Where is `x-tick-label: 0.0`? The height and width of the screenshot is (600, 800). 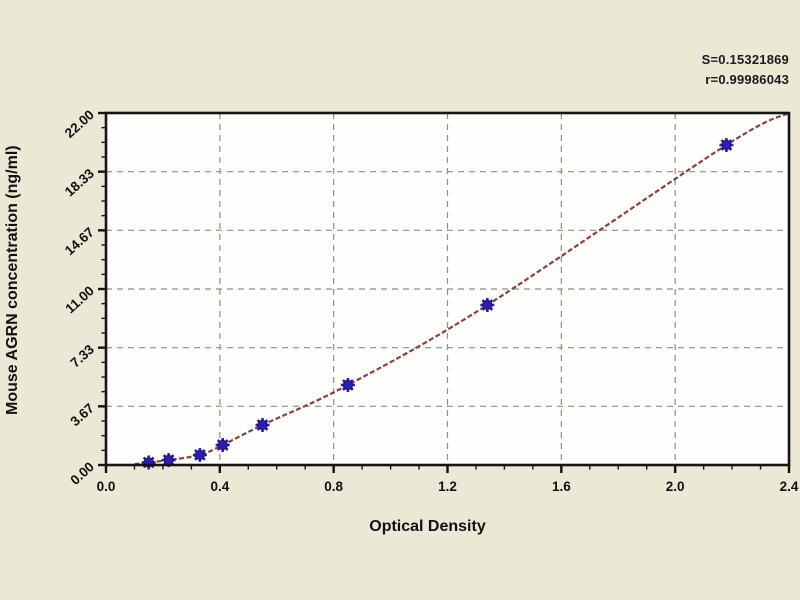 x-tick-label: 0.0 is located at coordinates (106, 486).